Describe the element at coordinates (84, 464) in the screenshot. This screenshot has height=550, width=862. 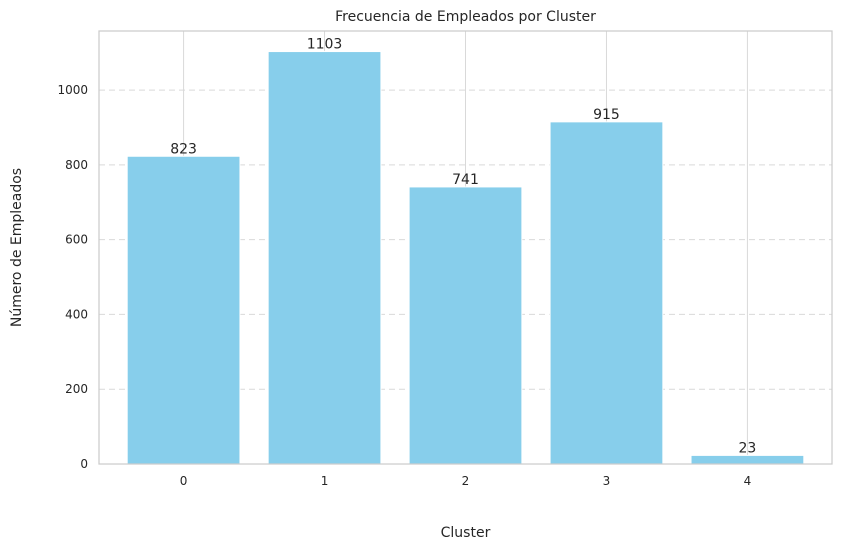
I see `y-tick-label: 0` at that location.